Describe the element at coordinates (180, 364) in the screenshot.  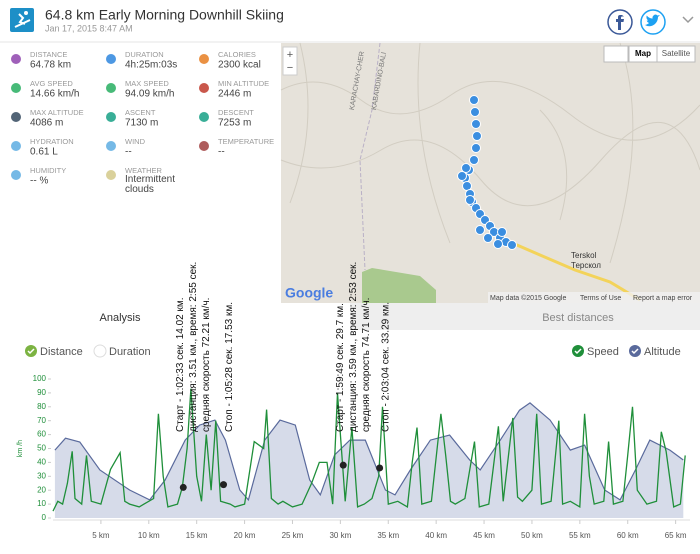
I see `annotation-text: Старт - 1:02:33 сек. 14.02 км.` at that location.